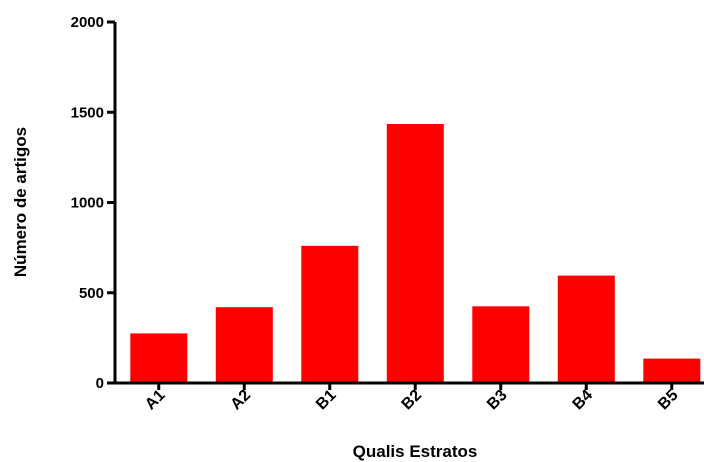 The image size is (704, 462). I want to click on y-tick-label-1500: 1500, so click(87, 112).